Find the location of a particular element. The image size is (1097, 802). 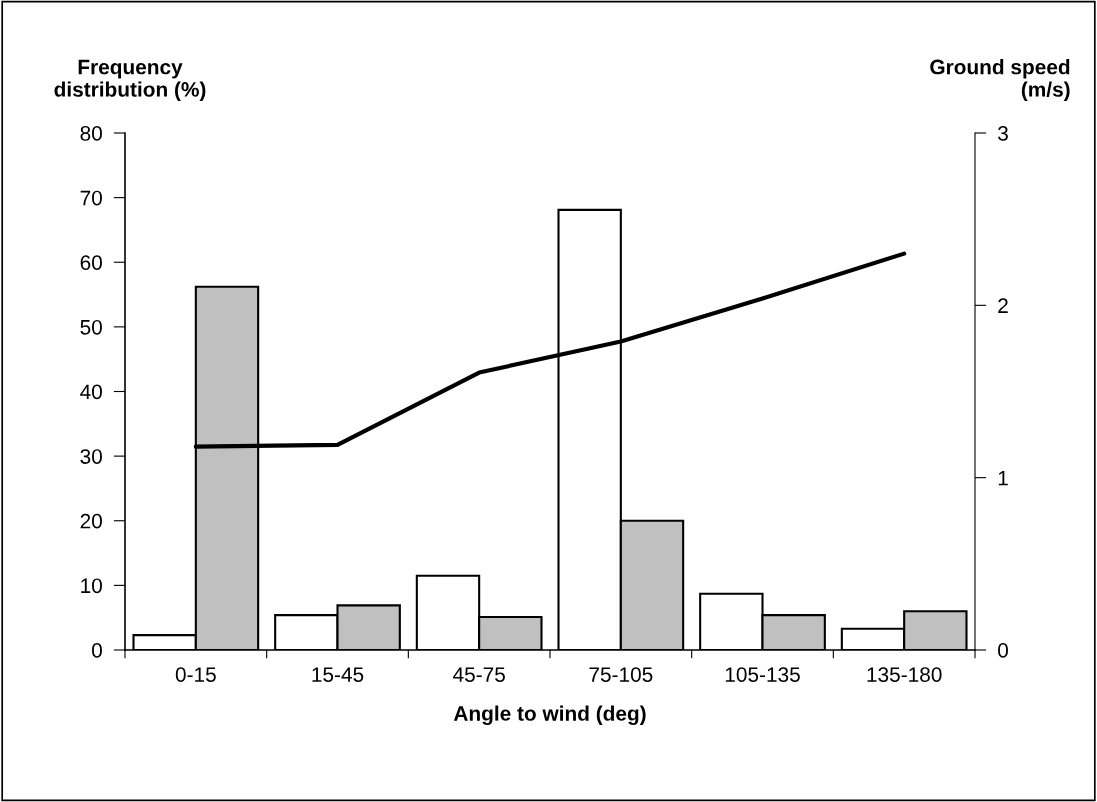

y-tick-label: 20 is located at coordinates (91, 521).